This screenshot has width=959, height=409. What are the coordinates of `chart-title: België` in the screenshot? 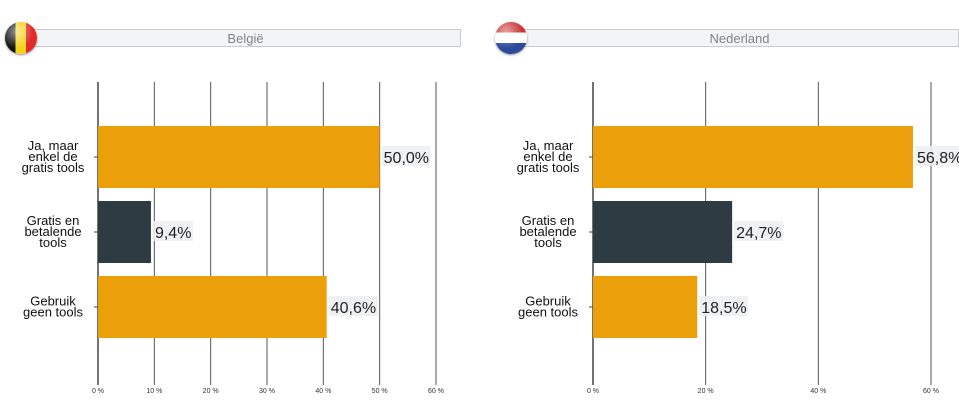 It's located at (245, 38).